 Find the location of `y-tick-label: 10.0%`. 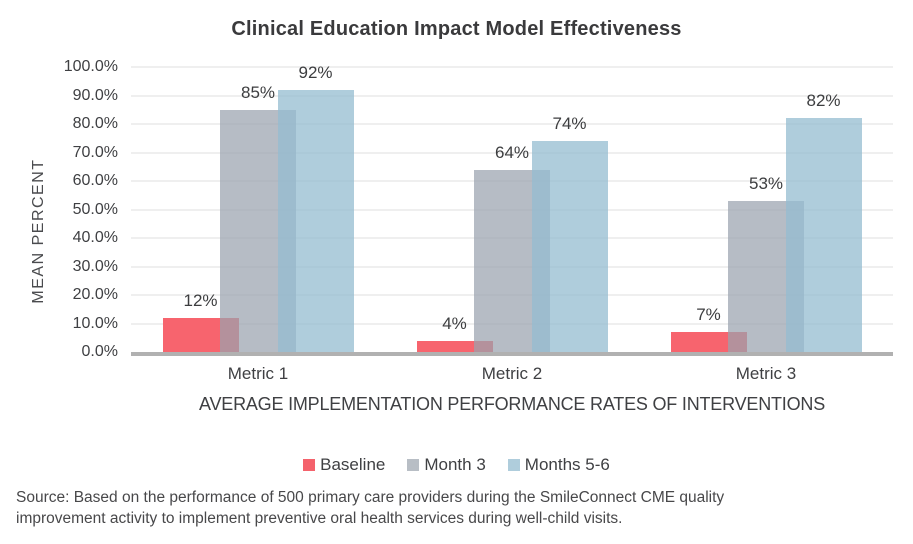

y-tick-label: 10.0% is located at coordinates (95, 323).